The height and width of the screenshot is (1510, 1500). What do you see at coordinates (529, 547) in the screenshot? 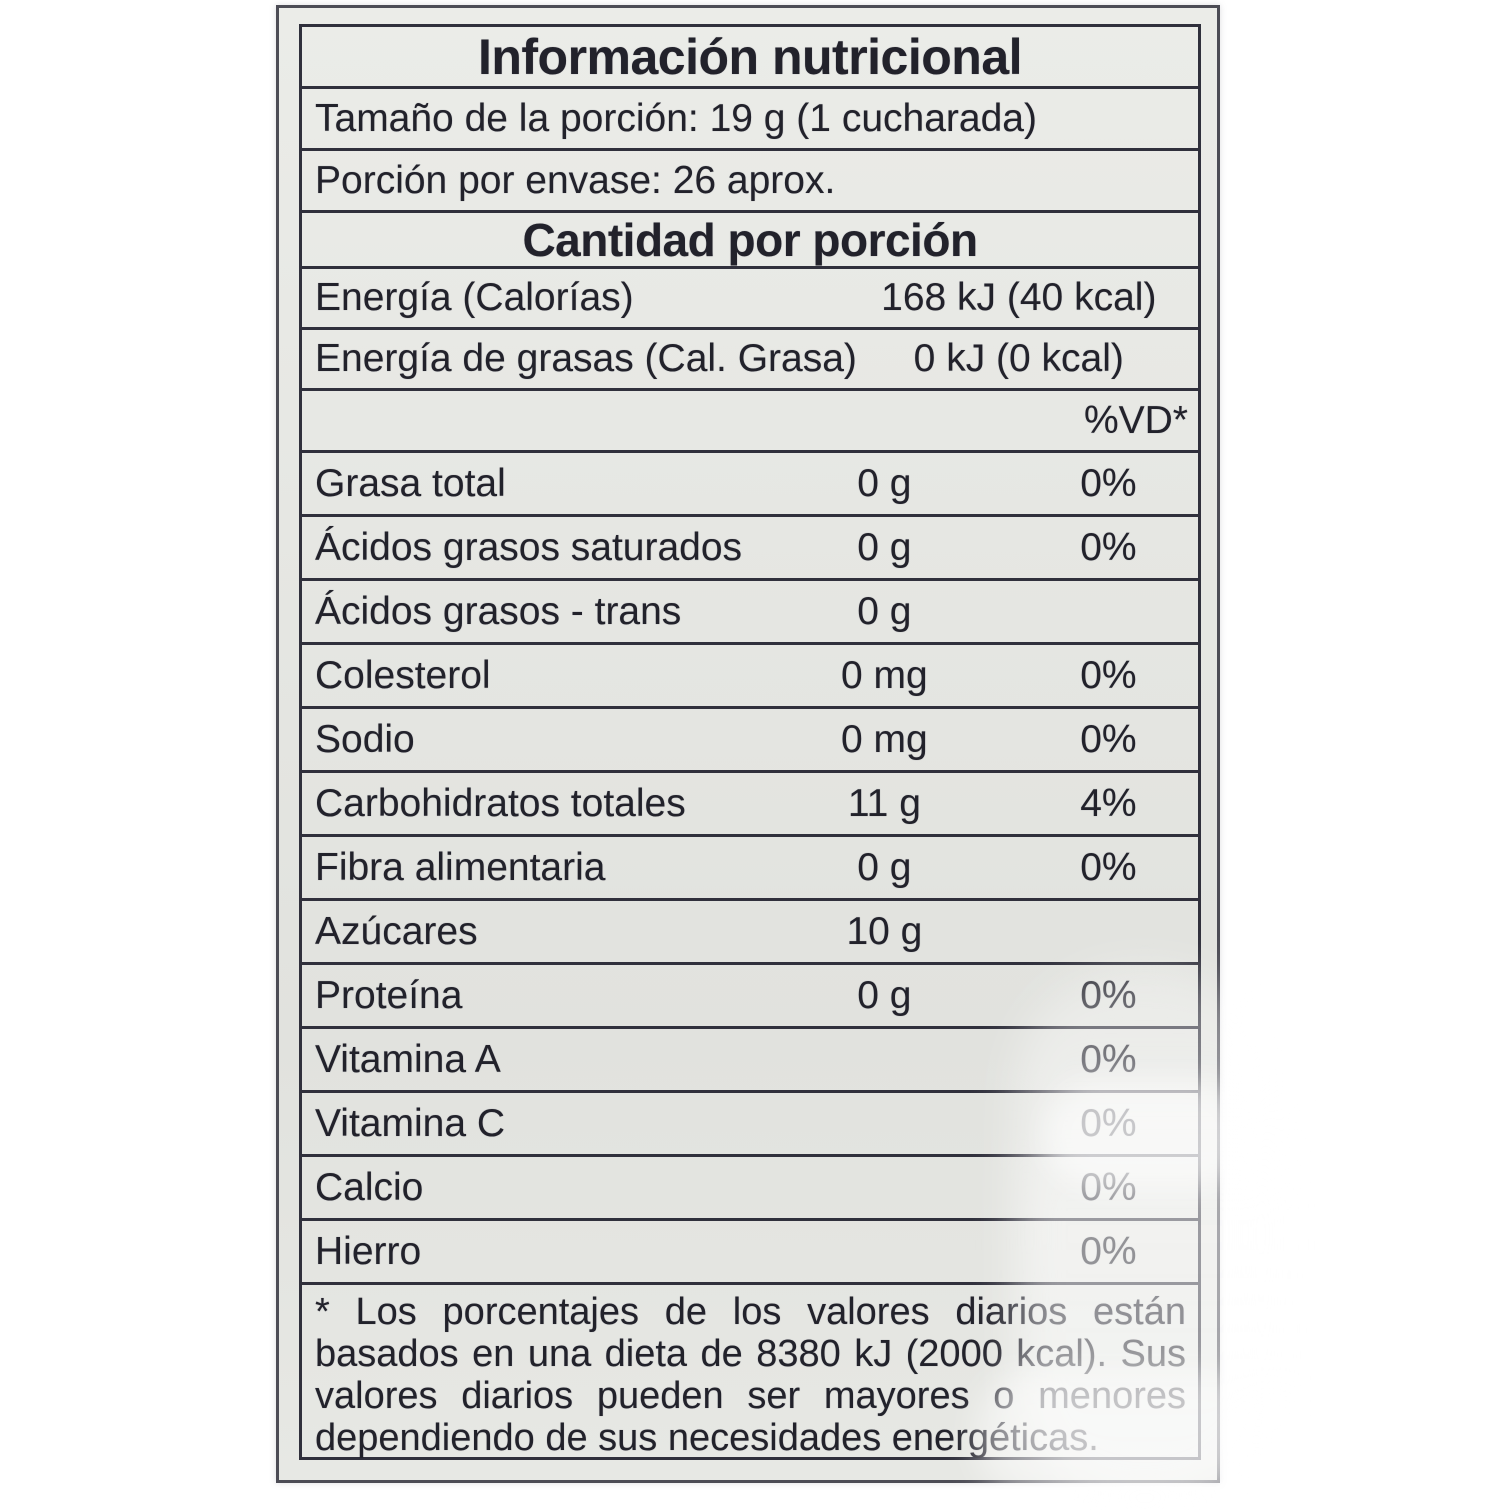
I see `nutrient-name: Ácidos grasos saturados` at bounding box center [529, 547].